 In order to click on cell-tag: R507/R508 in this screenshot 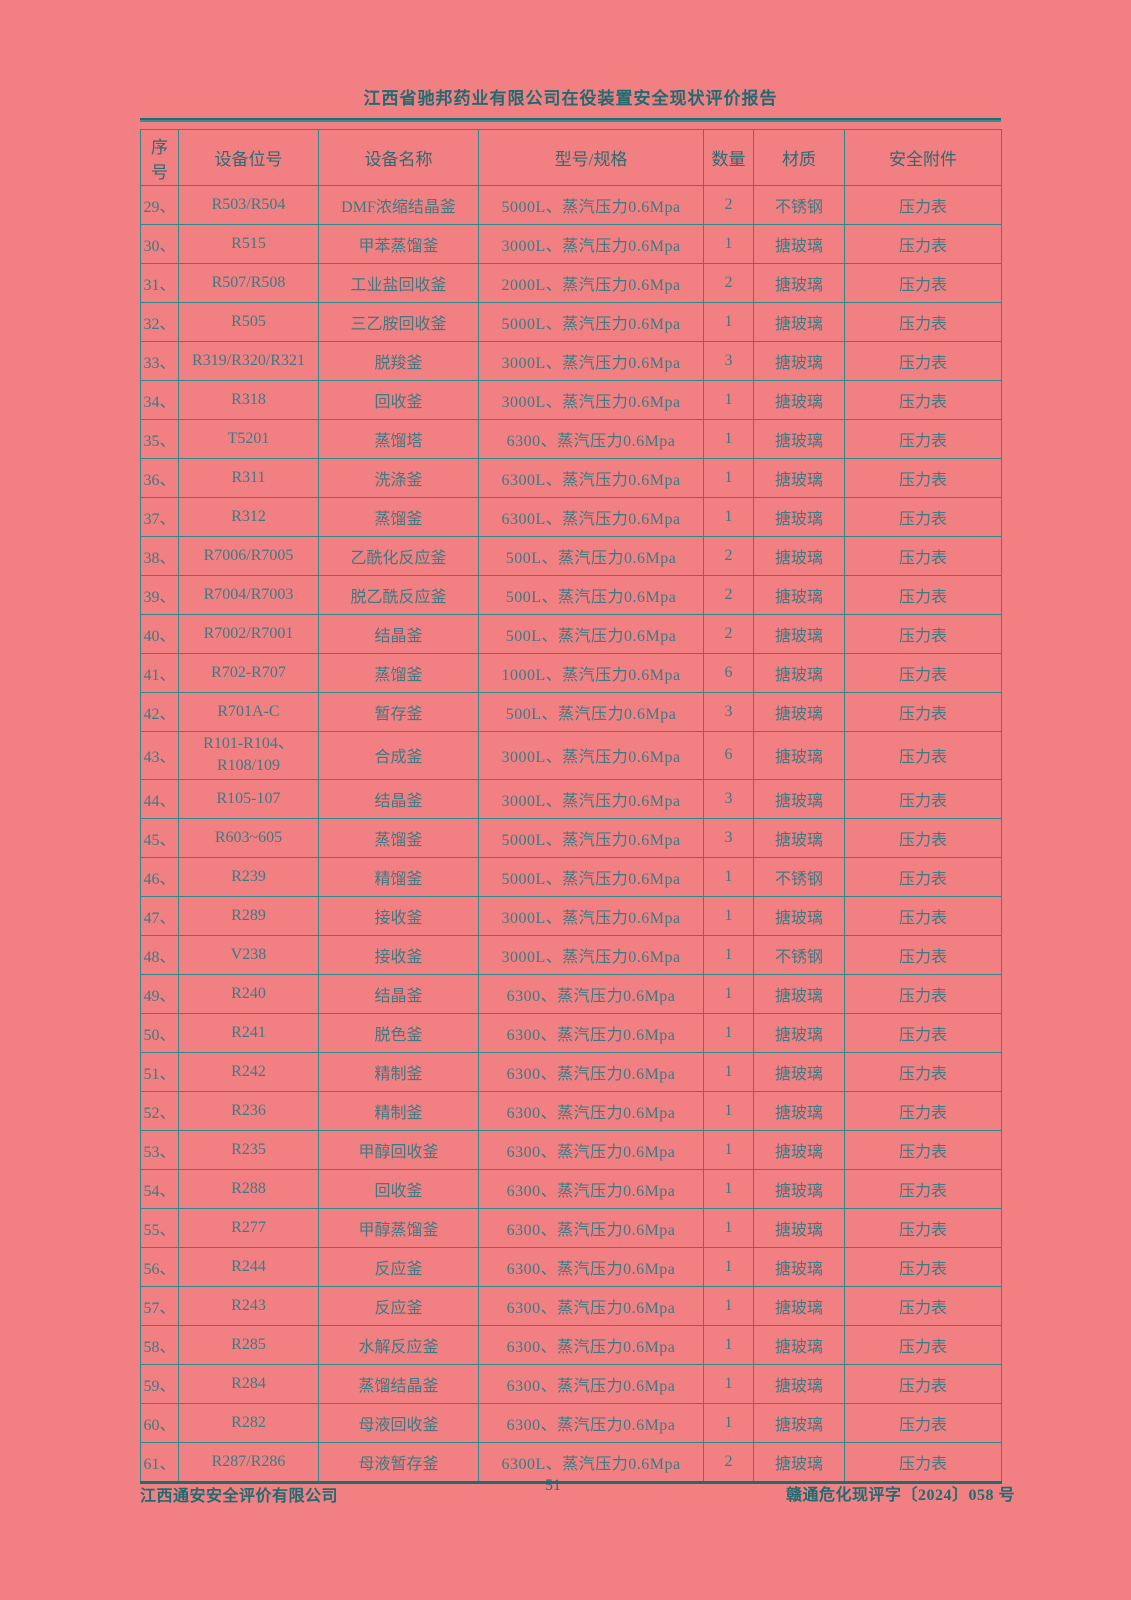, I will do `click(248, 283)`.